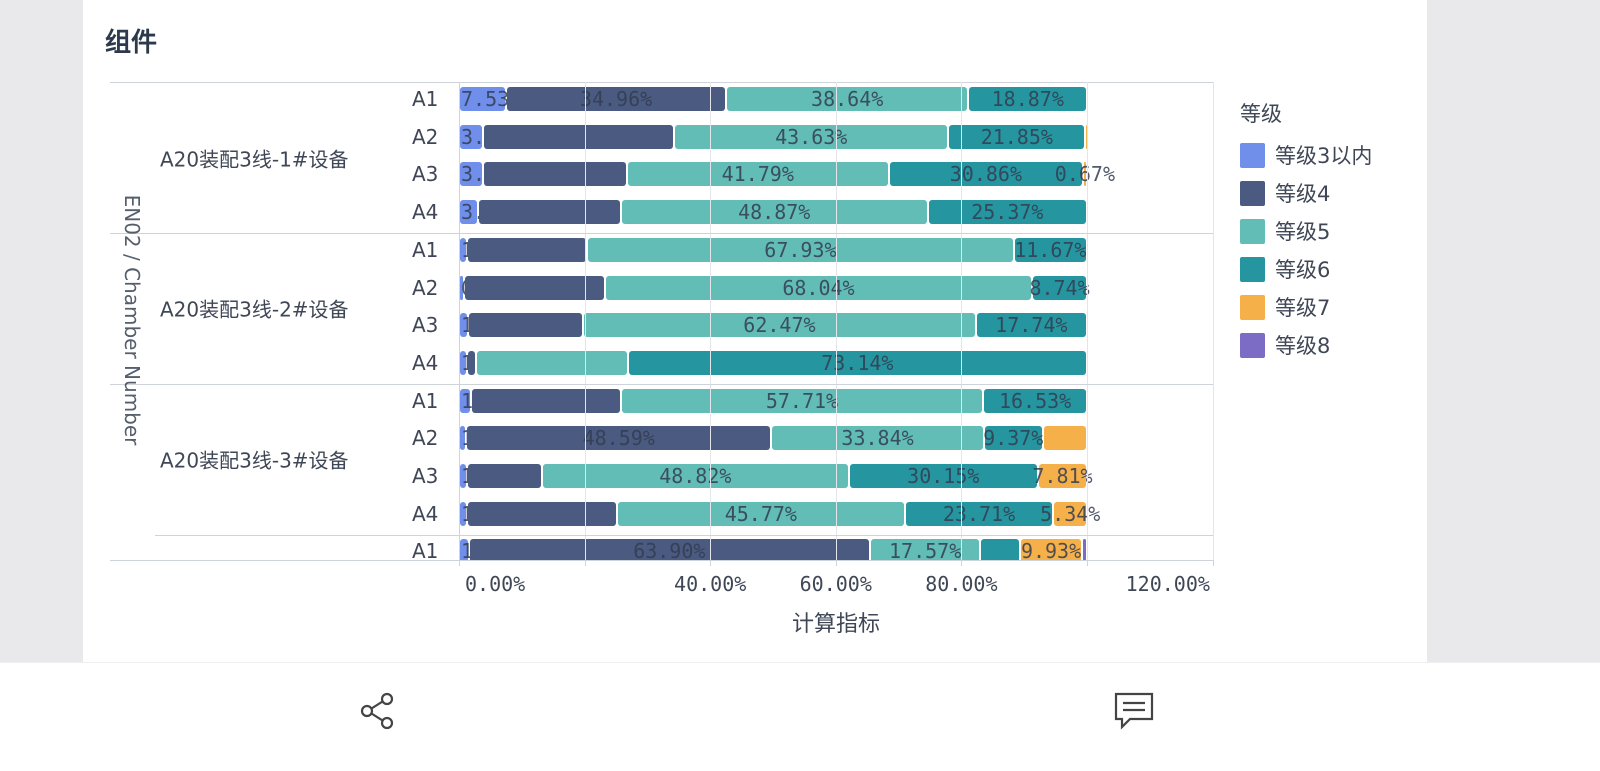 The width and height of the screenshot is (1600, 771). I want to click on legend-item: 等级6, so click(1285, 269).